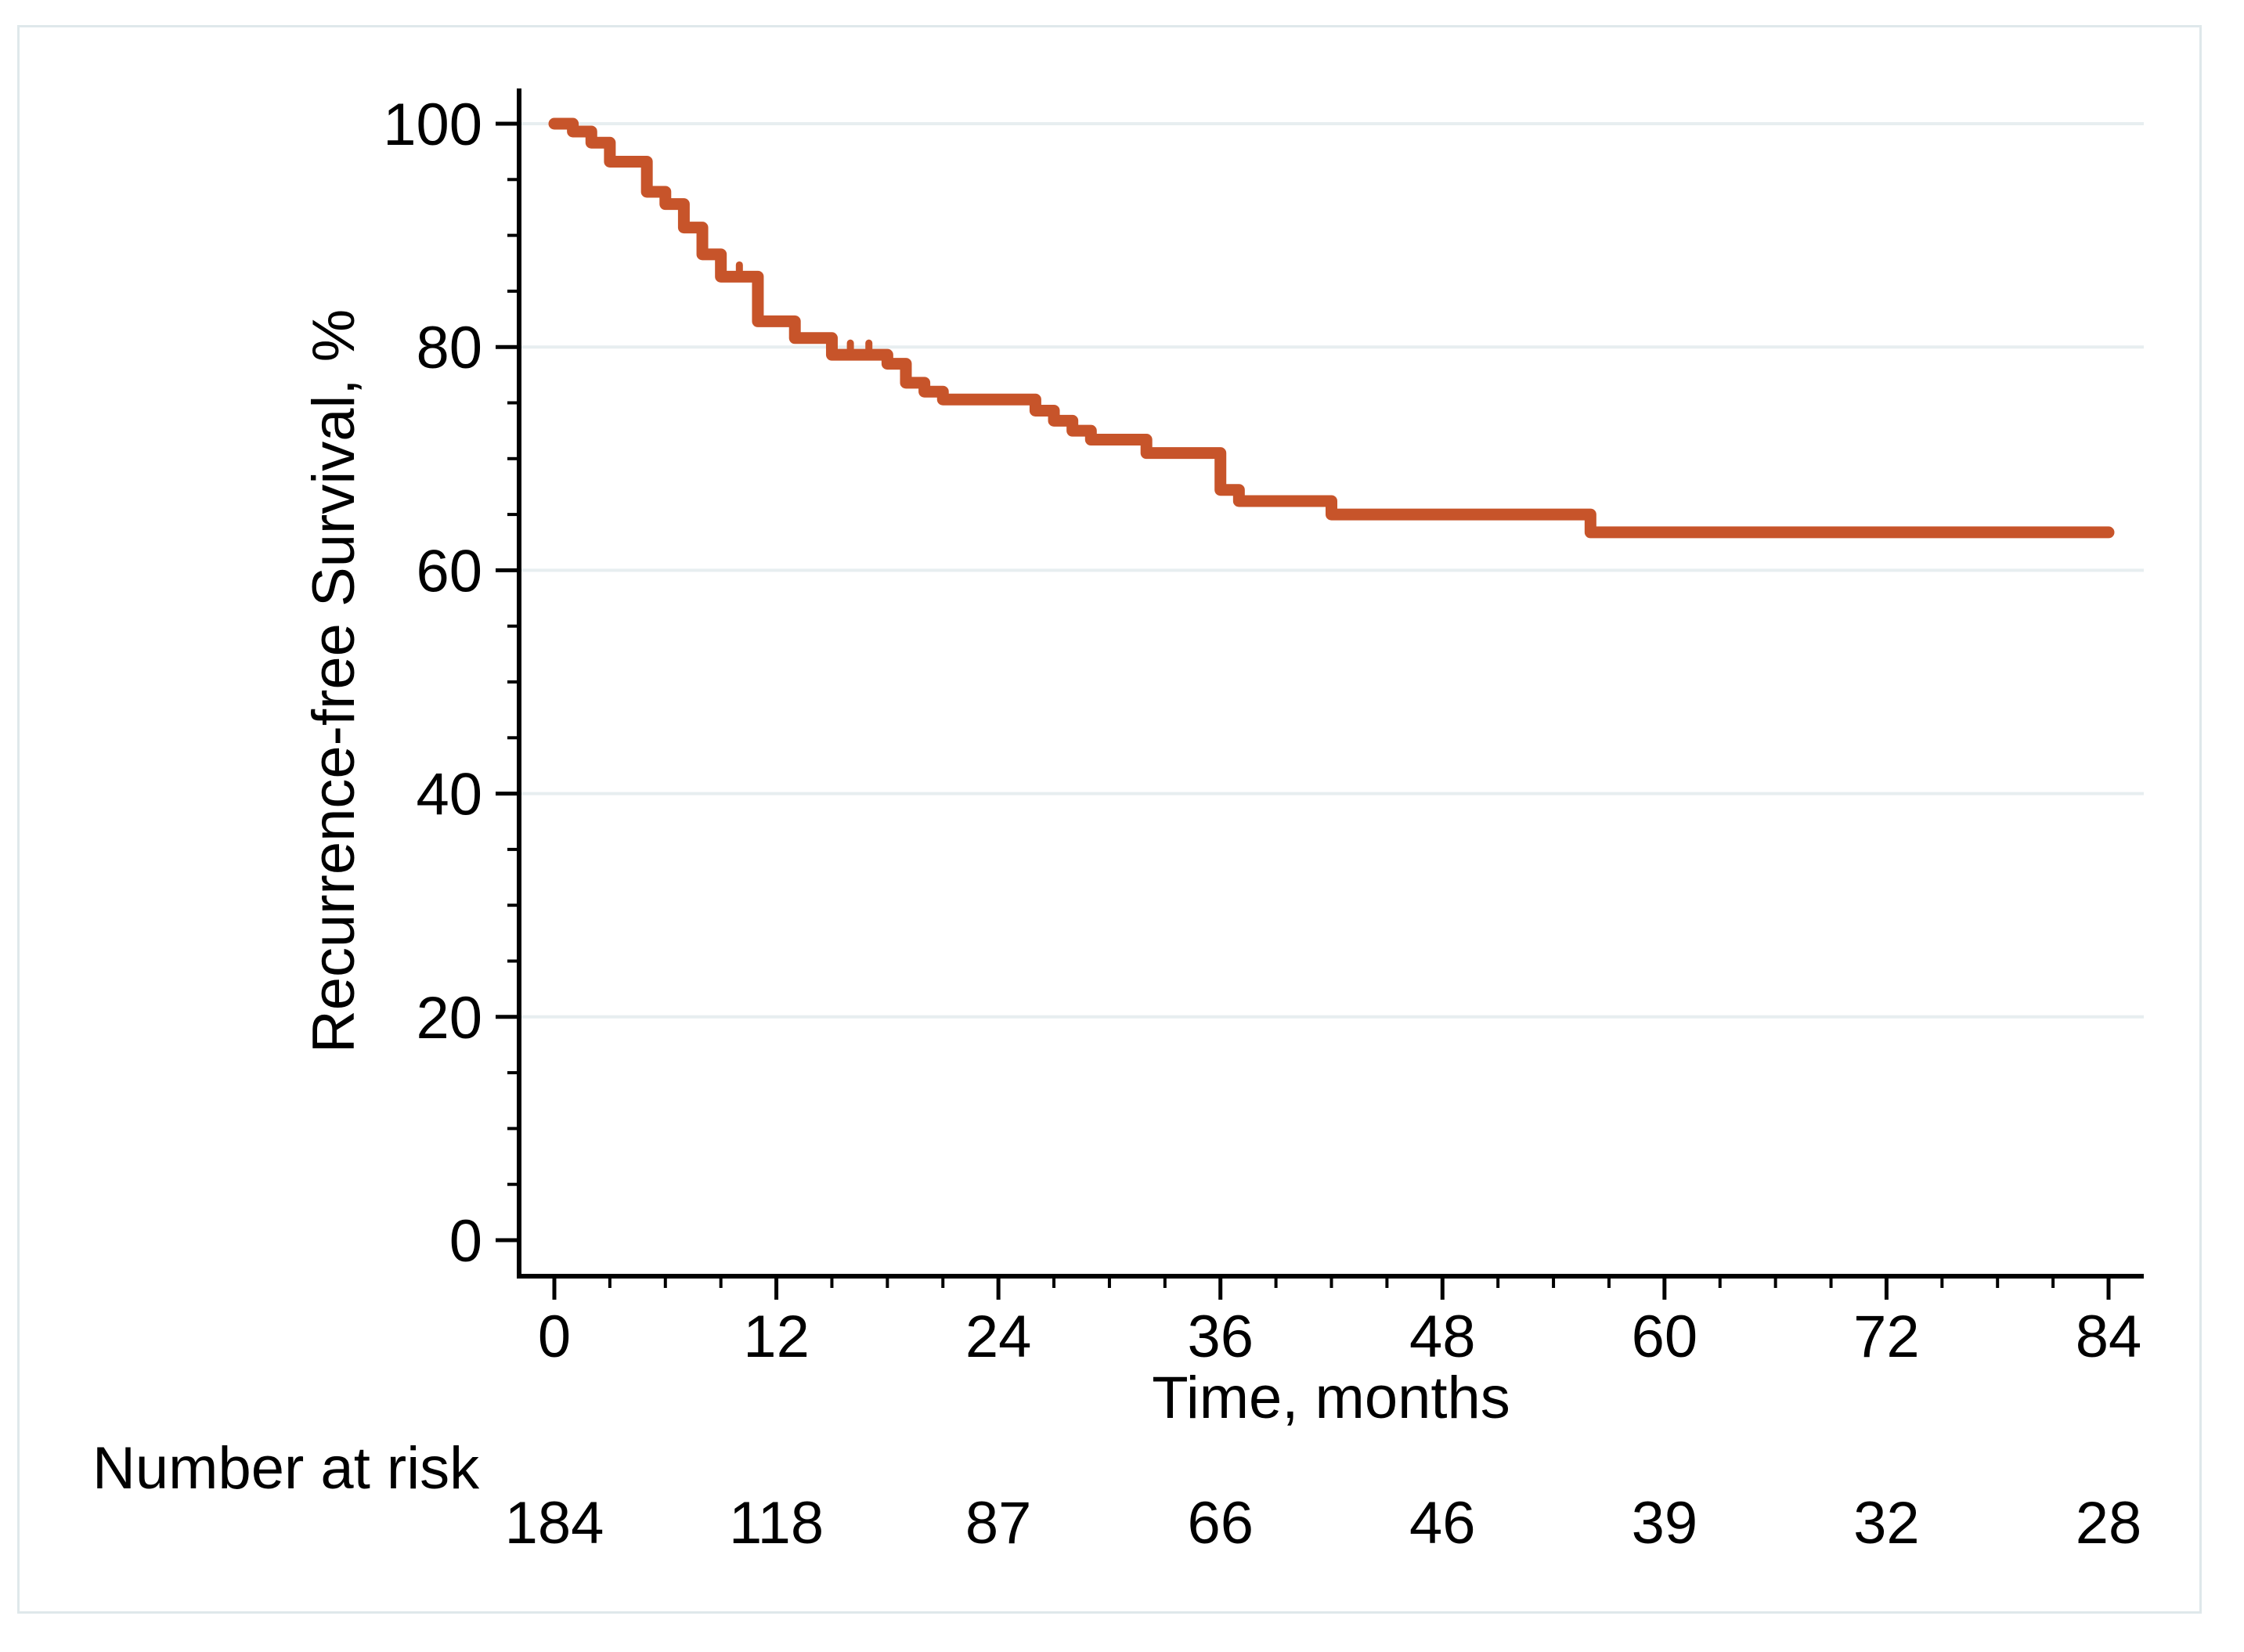  Describe the element at coordinates (776, 1523) in the screenshot. I see `risk-count: 118` at that location.